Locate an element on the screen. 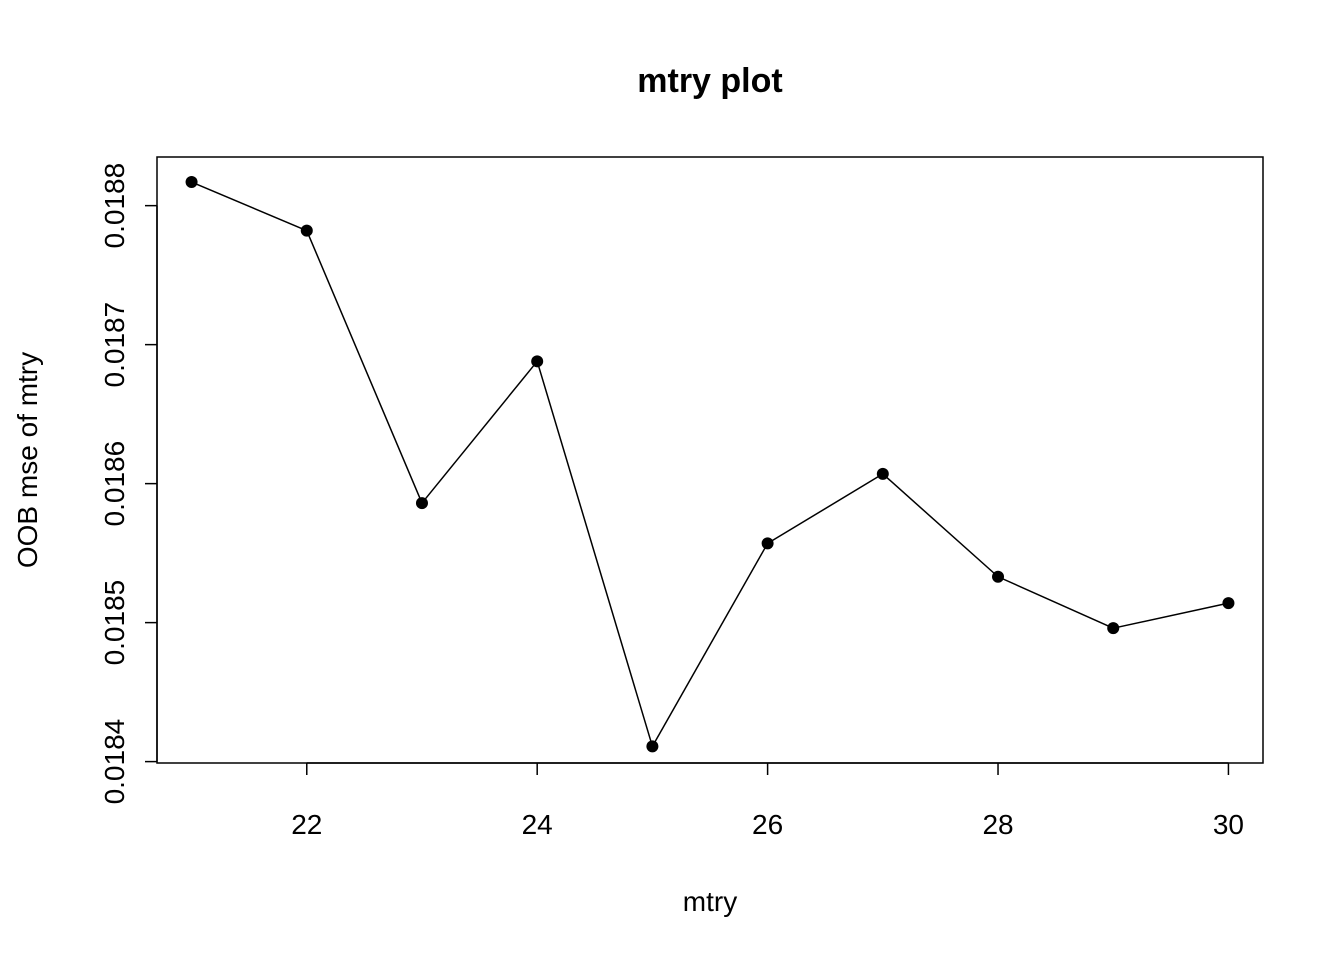  y-axis: 0.0184 0.0185 0.0186 0.0187 0.0188 is located at coordinates (128, 484).